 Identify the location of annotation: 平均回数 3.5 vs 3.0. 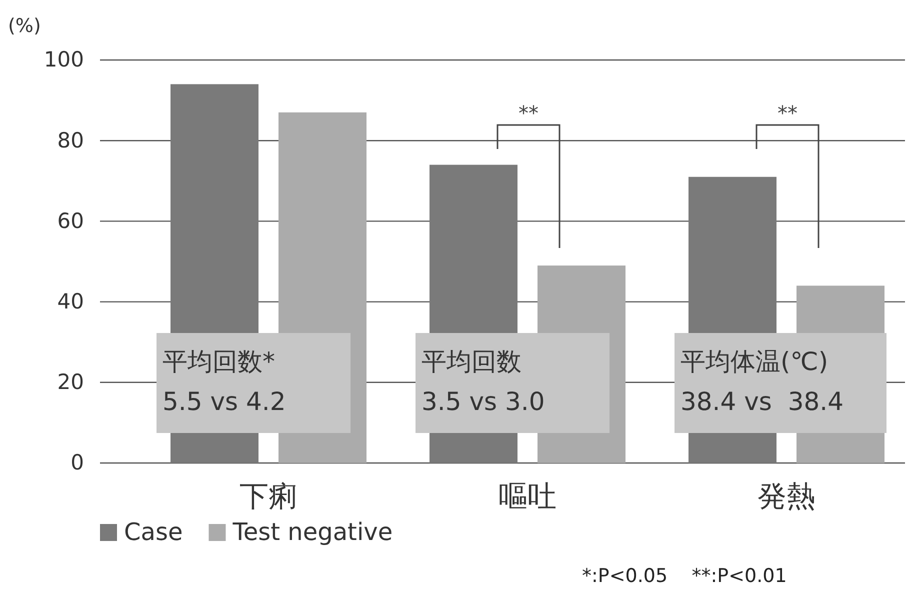
(483, 381).